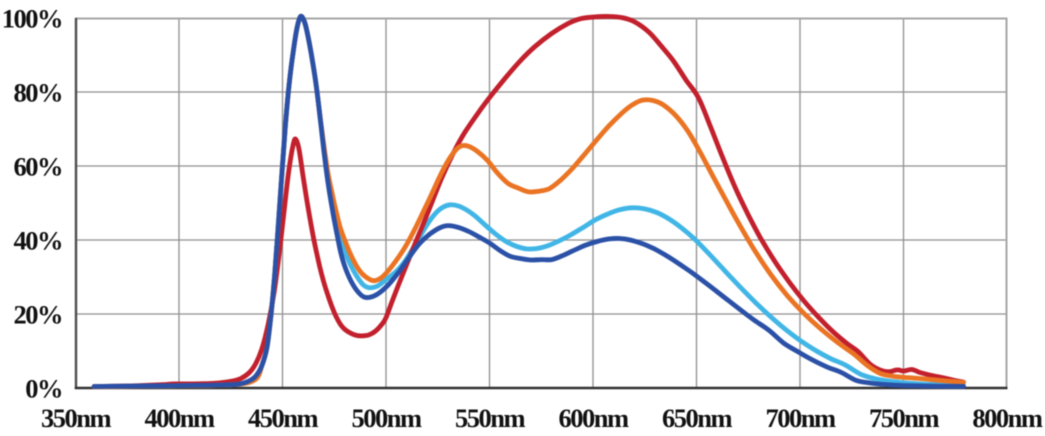 This screenshot has height=436, width=1045. What do you see at coordinates (179, 417) in the screenshot?
I see `svg-text: 400nm` at bounding box center [179, 417].